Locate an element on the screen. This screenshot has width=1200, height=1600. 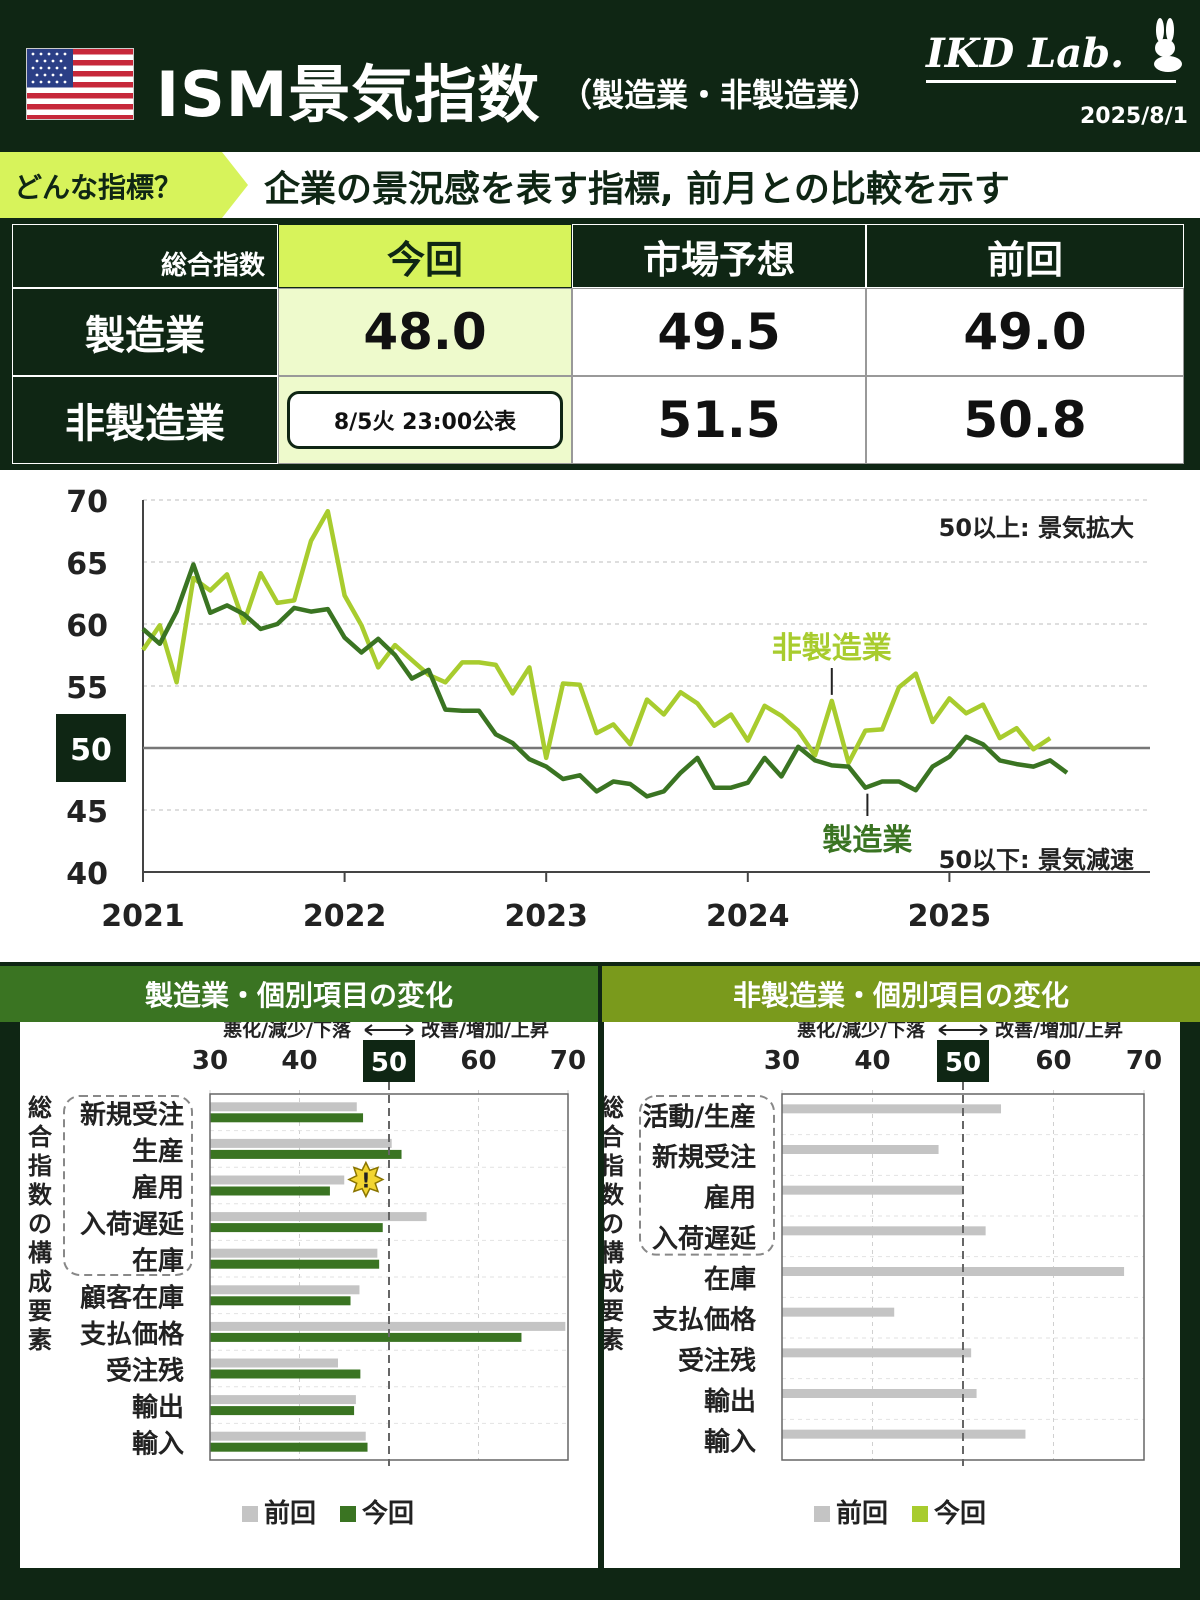
double-arrow-icon is located at coordinates (389, 1030).